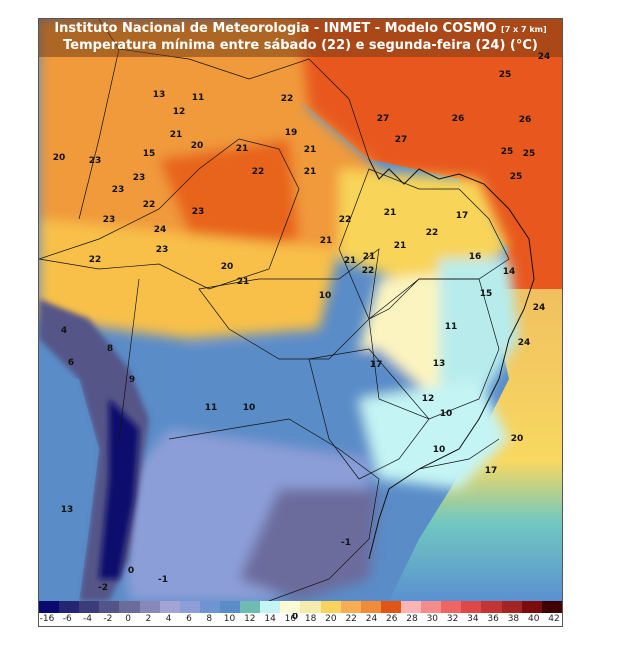 The height and width of the screenshot is (648, 621). I want to click on colorbar-tick-label: 8, so click(209, 619).